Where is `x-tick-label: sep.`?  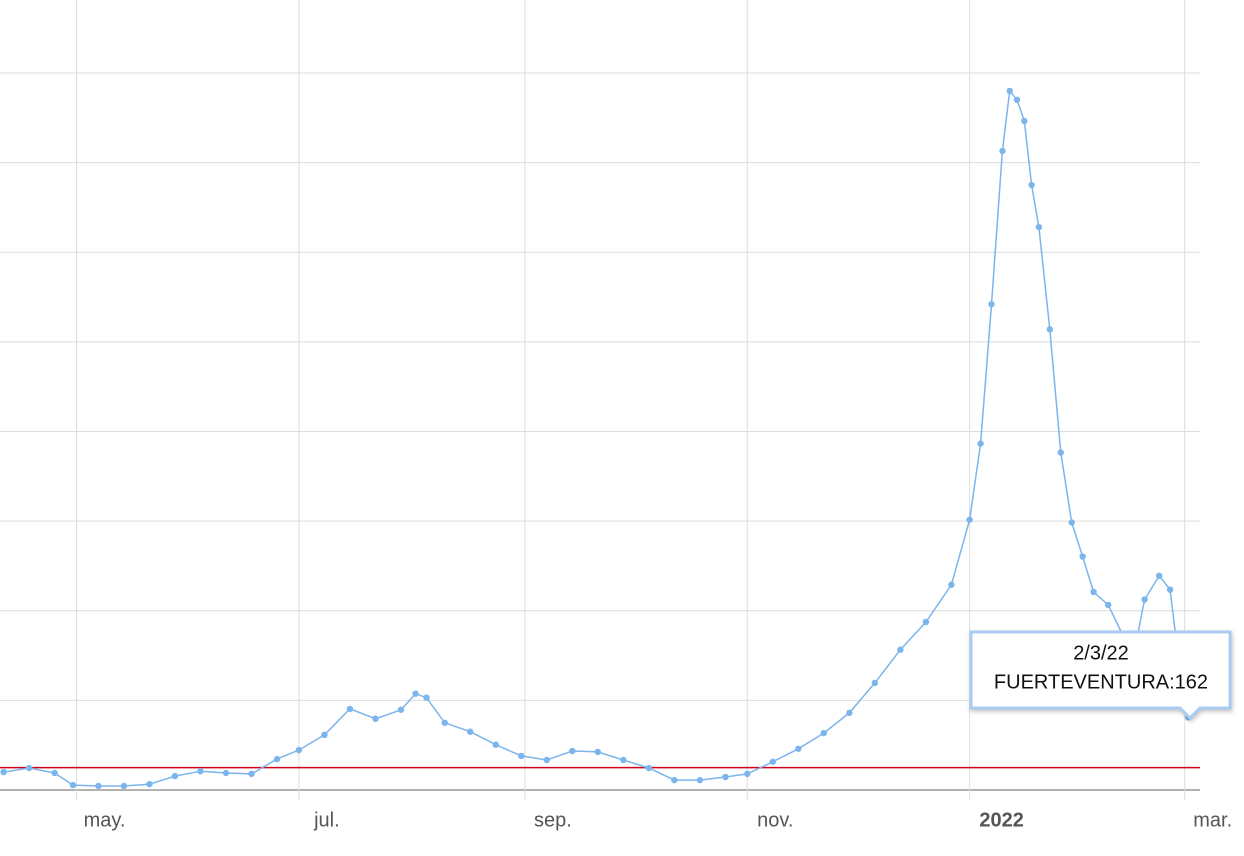 x-tick-label: sep. is located at coordinates (553, 820).